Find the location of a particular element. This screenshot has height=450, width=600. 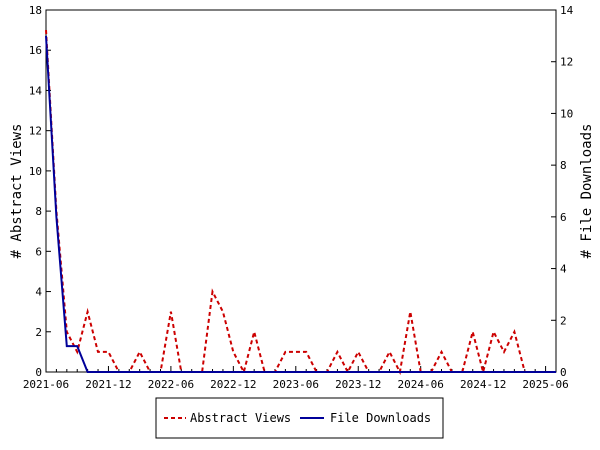

x-tick-label: 2024-12 is located at coordinates (483, 384).